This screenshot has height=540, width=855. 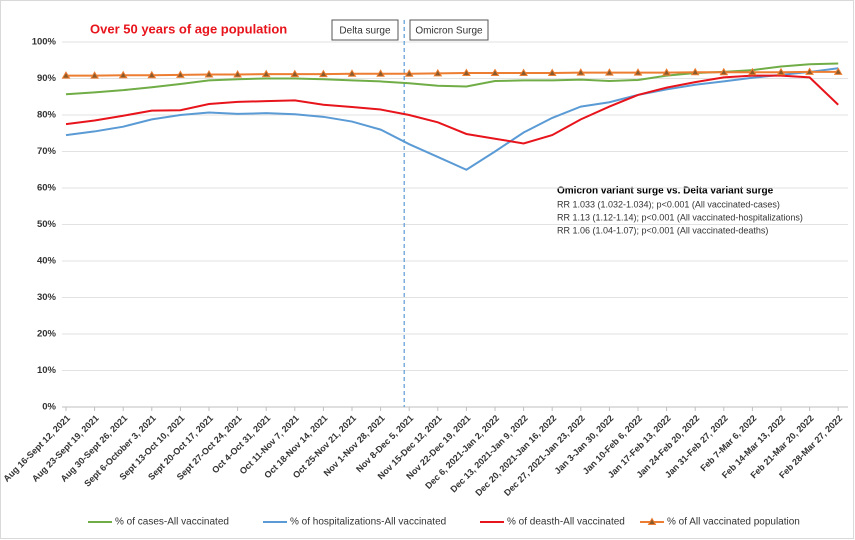 I want to click on annotation: Delta surge, so click(x=365, y=31).